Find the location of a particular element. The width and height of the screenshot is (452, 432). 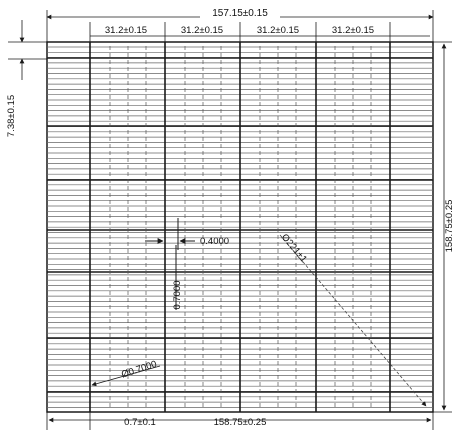

cell-width-3-label: 31.2±0.15 is located at coordinates (278, 30).